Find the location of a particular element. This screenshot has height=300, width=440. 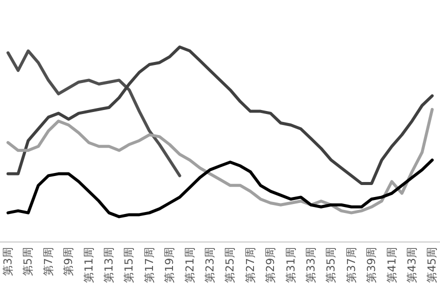

x-tick-label: 第45周 is located at coordinates (432, 265).